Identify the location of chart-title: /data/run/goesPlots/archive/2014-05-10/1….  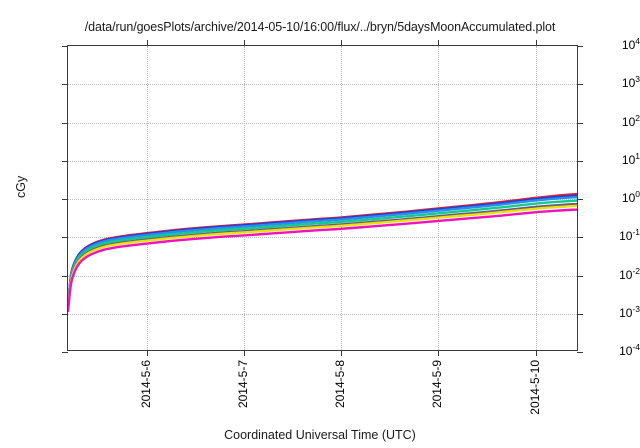
(320, 27).